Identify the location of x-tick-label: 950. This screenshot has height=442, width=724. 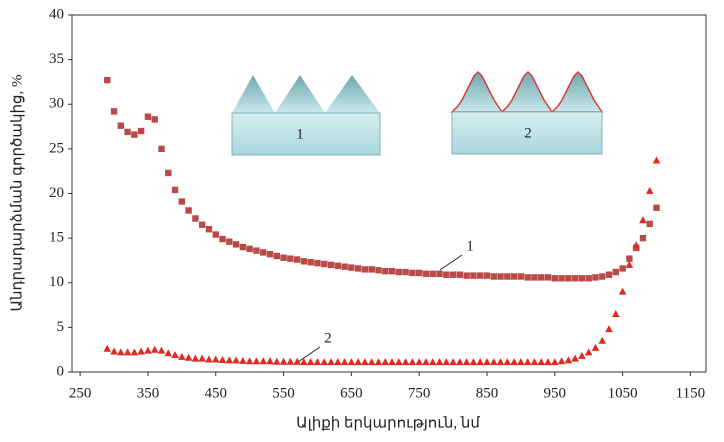
(555, 393).